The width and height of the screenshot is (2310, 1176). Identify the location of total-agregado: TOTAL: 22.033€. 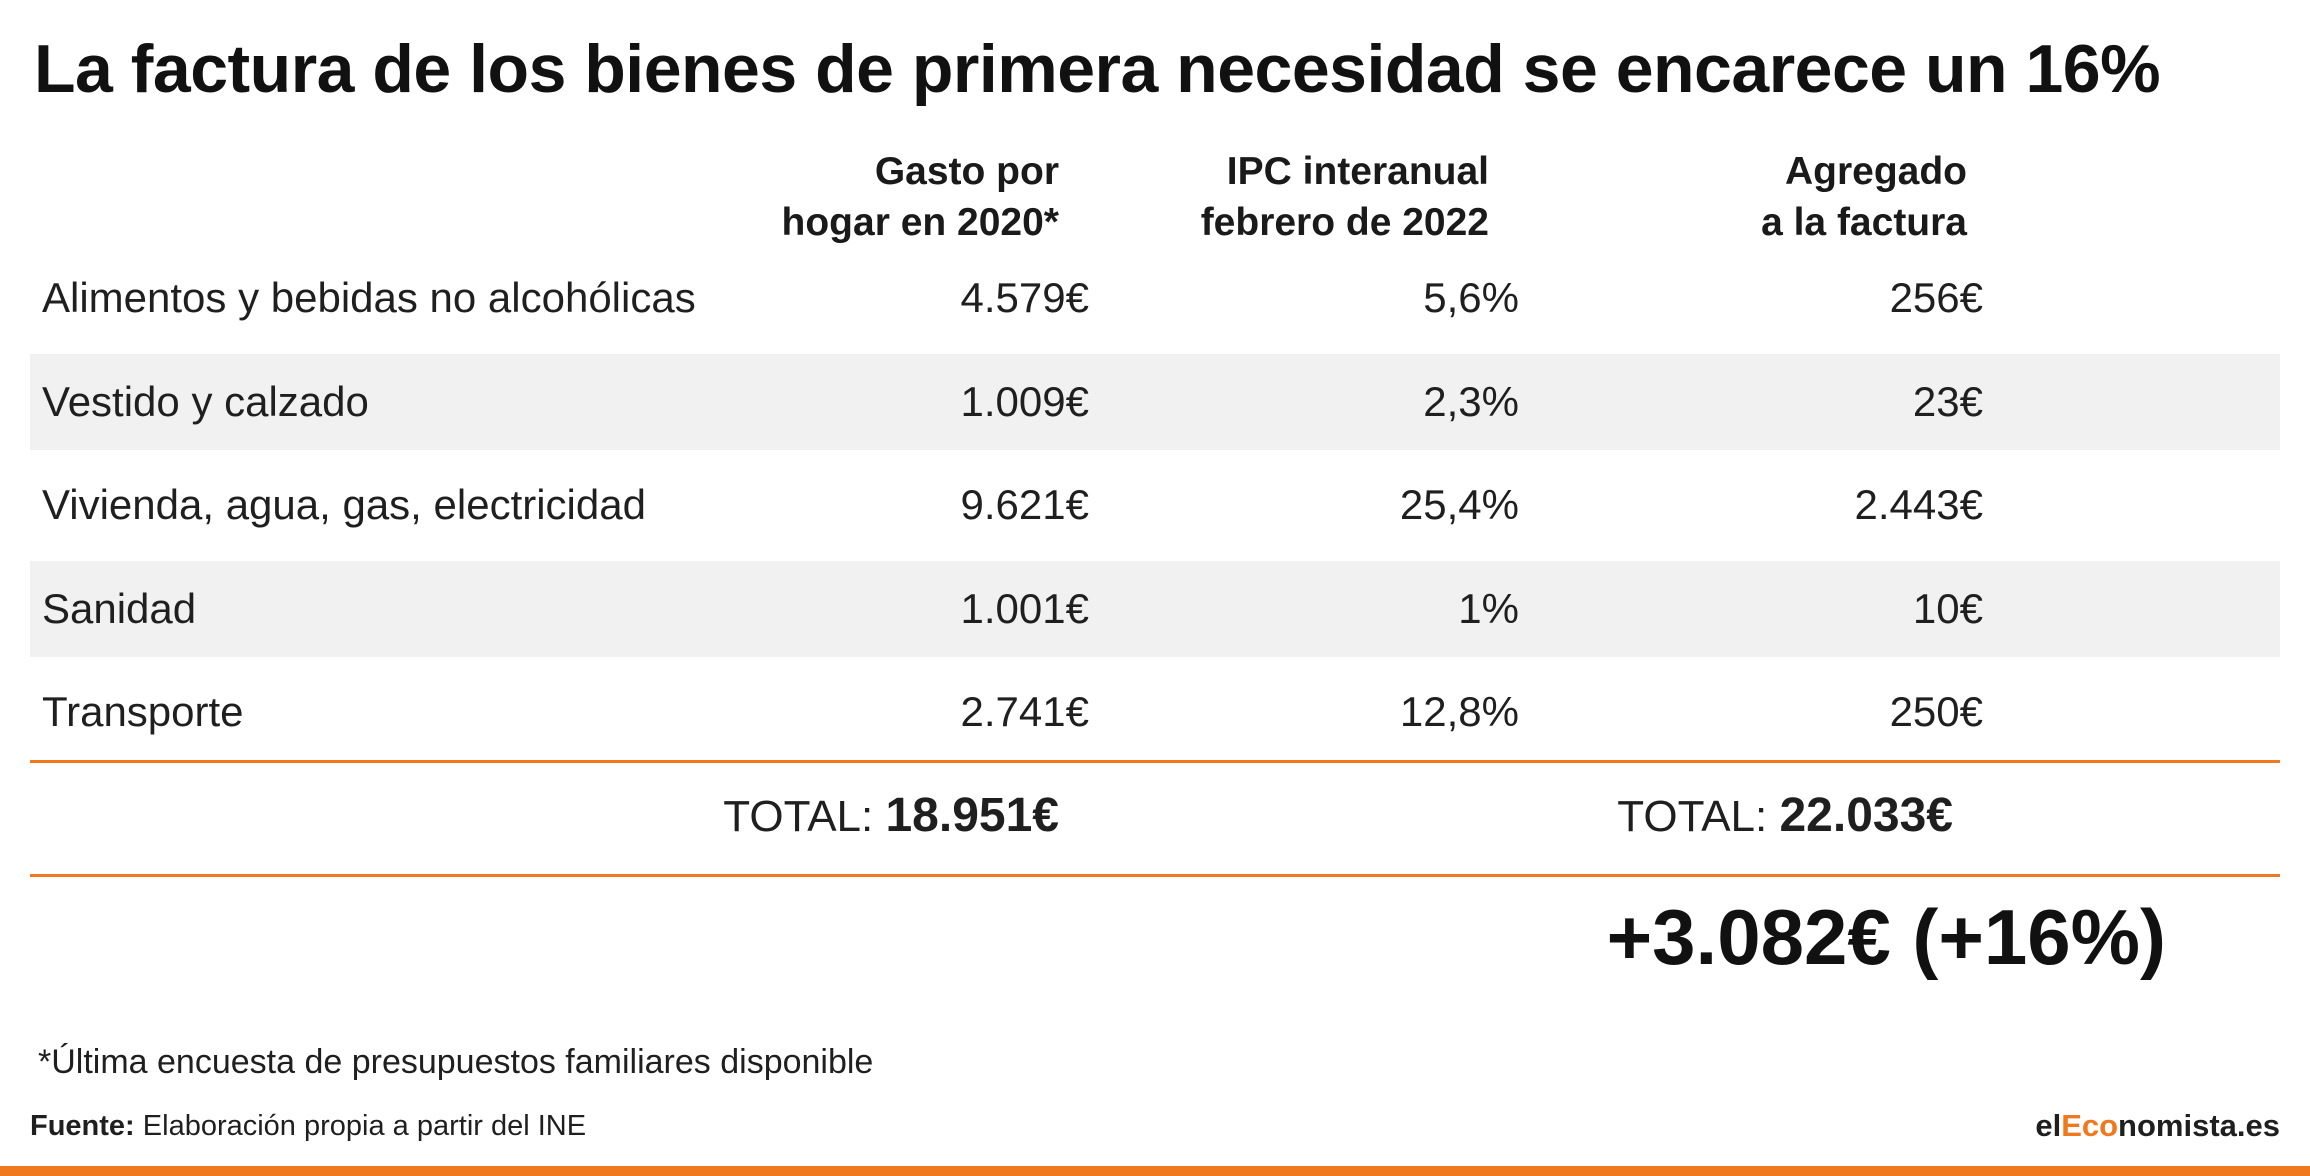
(1785, 815).